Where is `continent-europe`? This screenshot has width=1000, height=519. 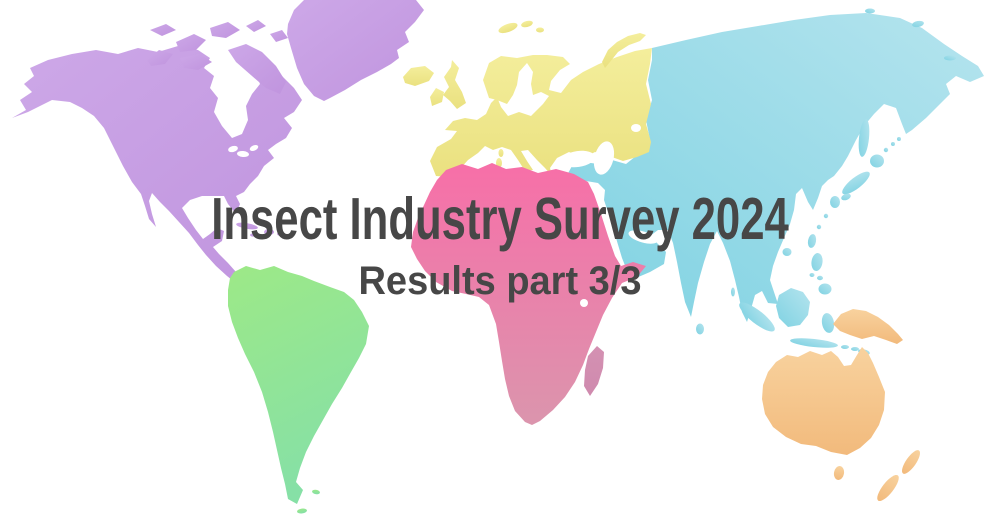
continent-europe is located at coordinates (527, 104).